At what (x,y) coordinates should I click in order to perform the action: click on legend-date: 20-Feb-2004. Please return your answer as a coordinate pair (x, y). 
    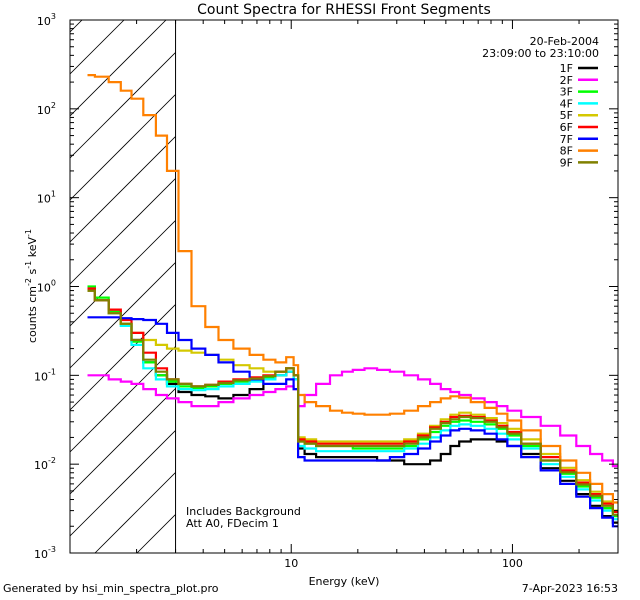
    Looking at the image, I should click on (564, 41).